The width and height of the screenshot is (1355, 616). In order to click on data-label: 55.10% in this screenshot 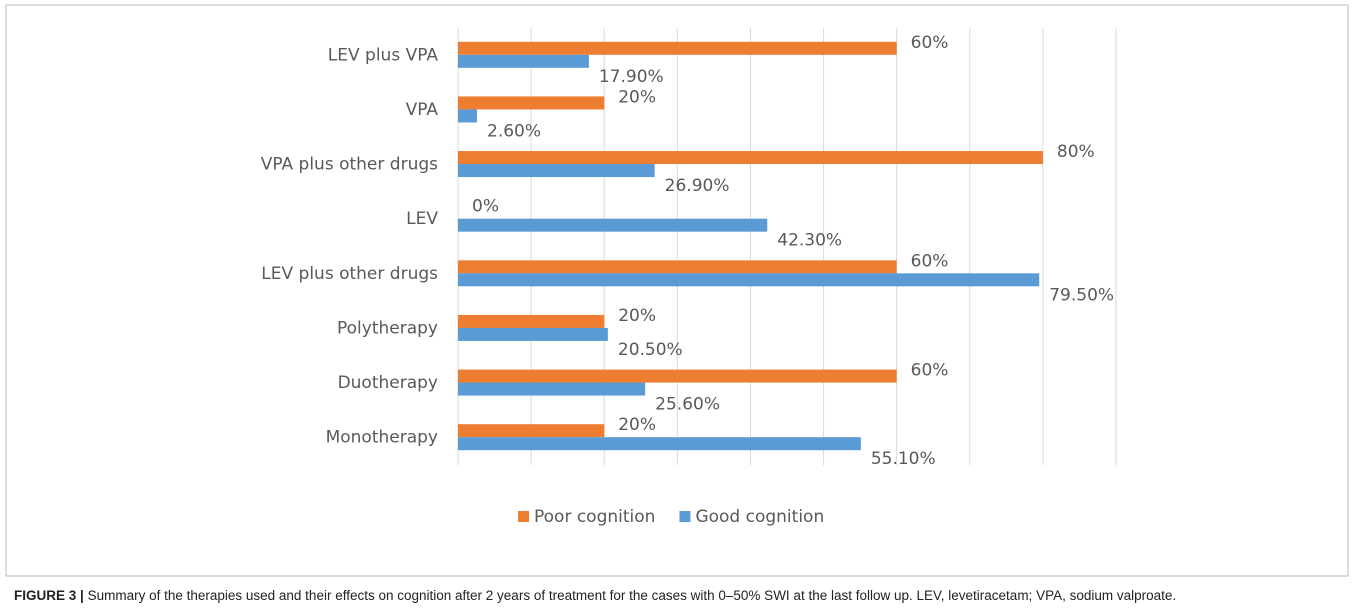, I will do `click(903, 459)`.